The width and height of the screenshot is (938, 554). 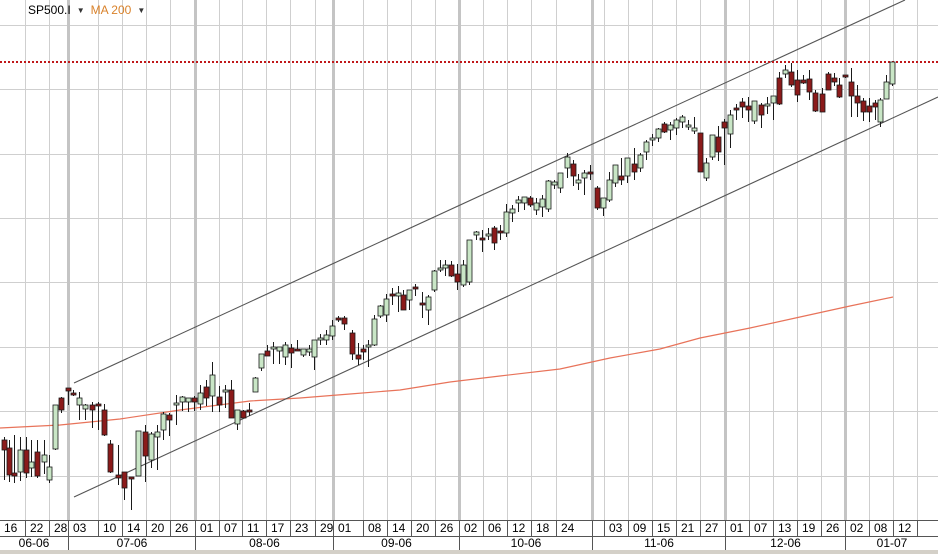 I want to click on day-tick-label: 21, so click(x=688, y=528).